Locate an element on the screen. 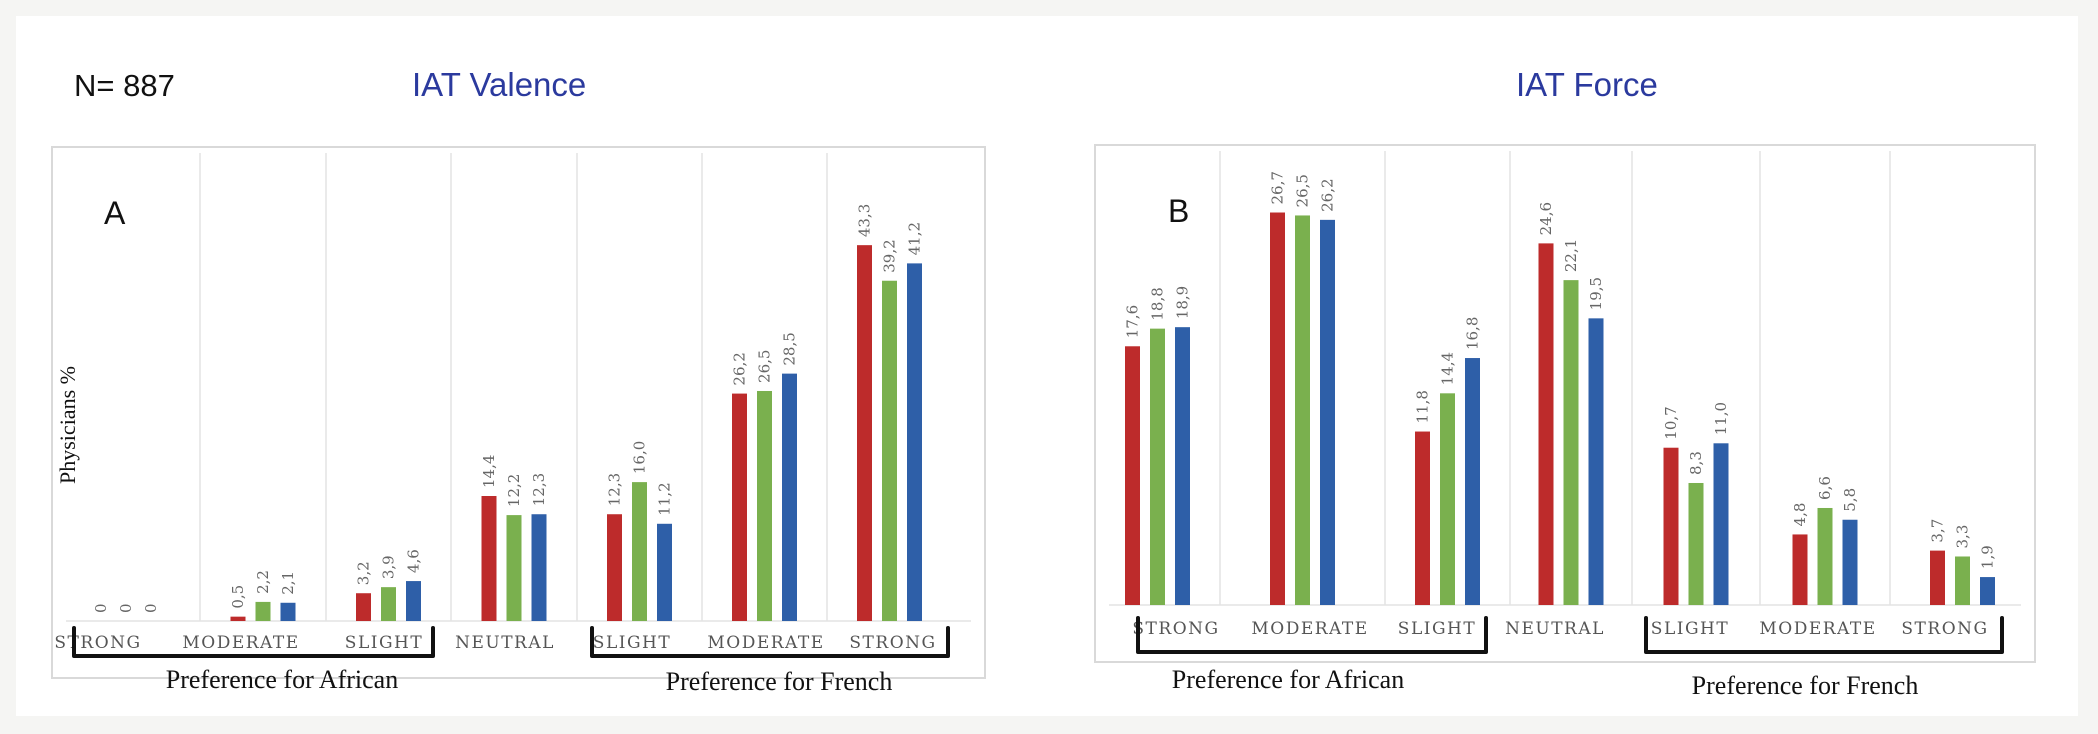  panel-a-group-label: Preference for French is located at coordinates (779, 681).